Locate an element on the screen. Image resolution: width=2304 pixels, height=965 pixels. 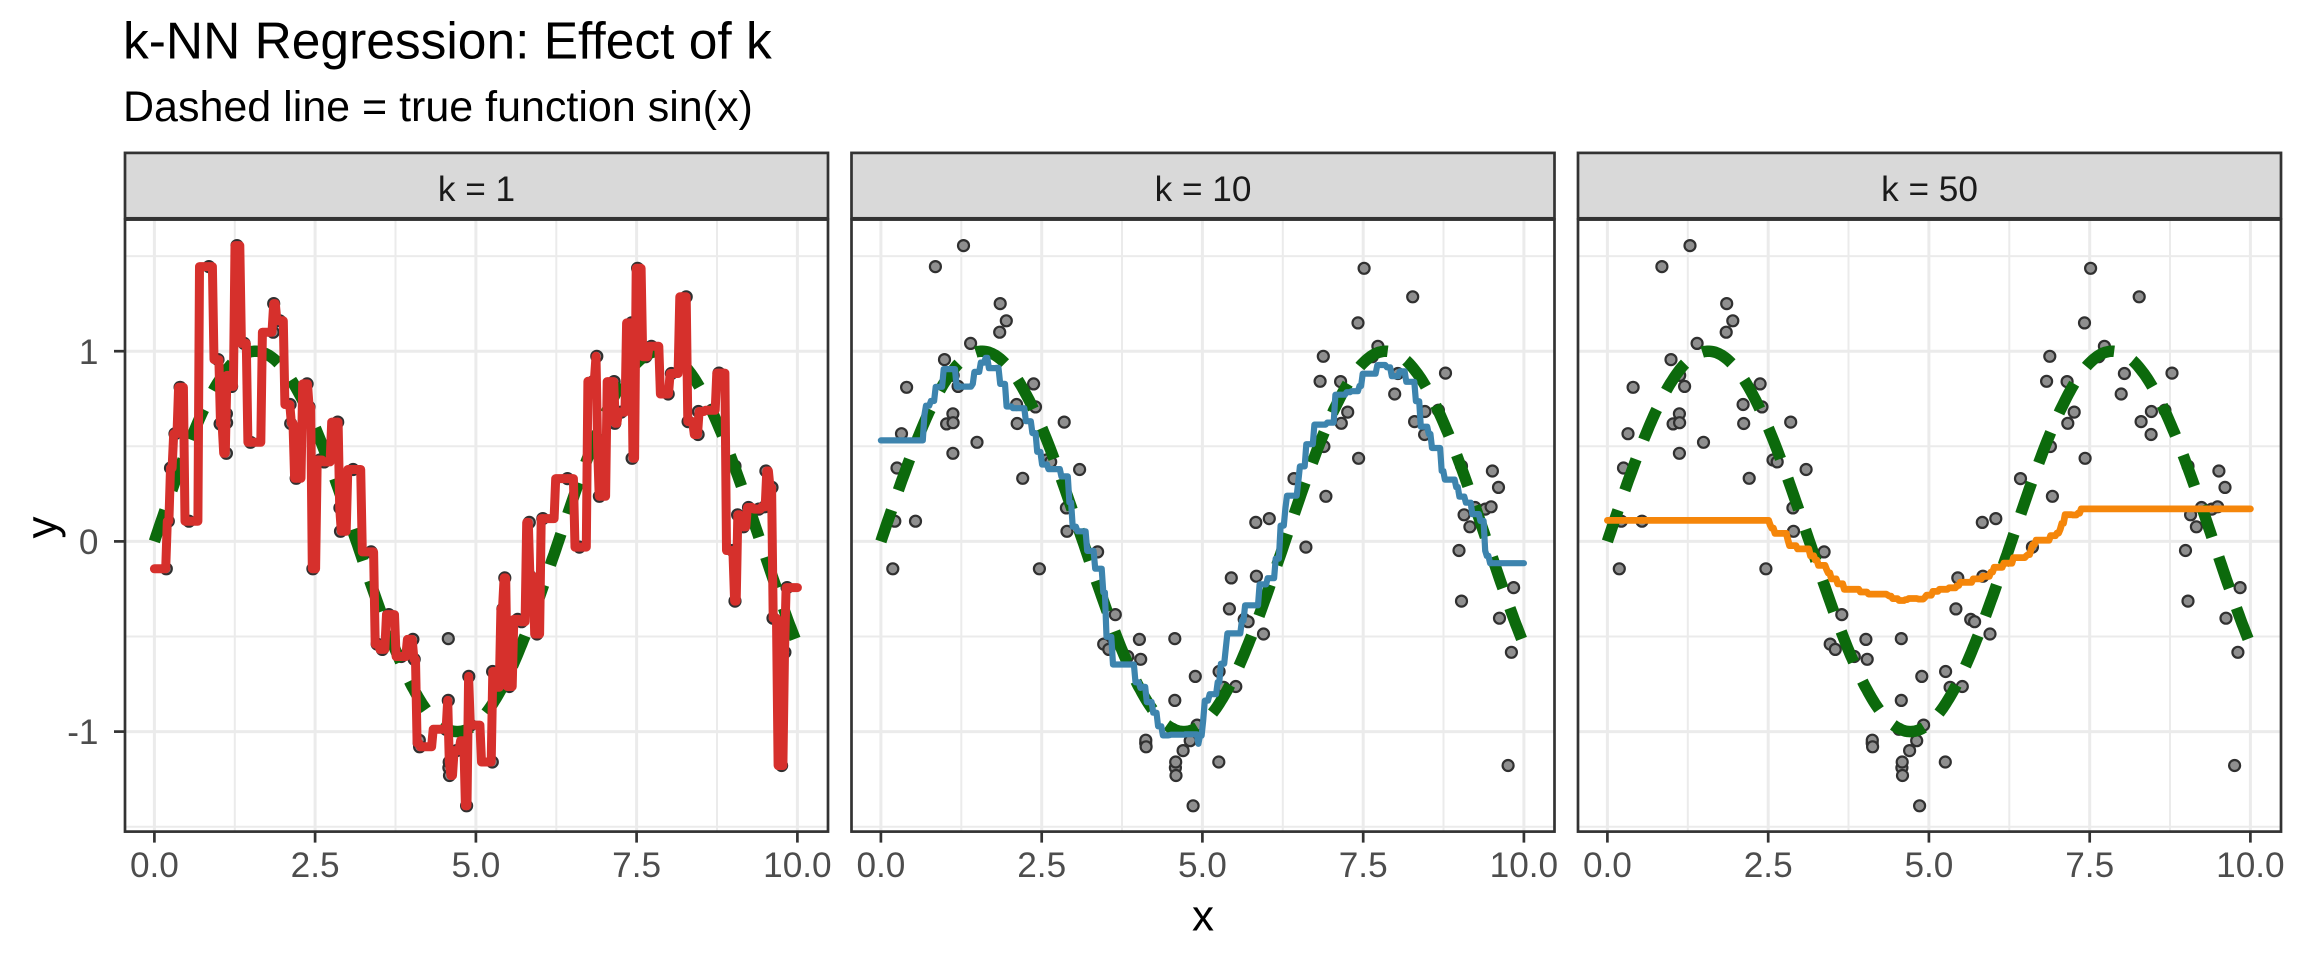
svg-text: x is located at coordinates (1203, 916).